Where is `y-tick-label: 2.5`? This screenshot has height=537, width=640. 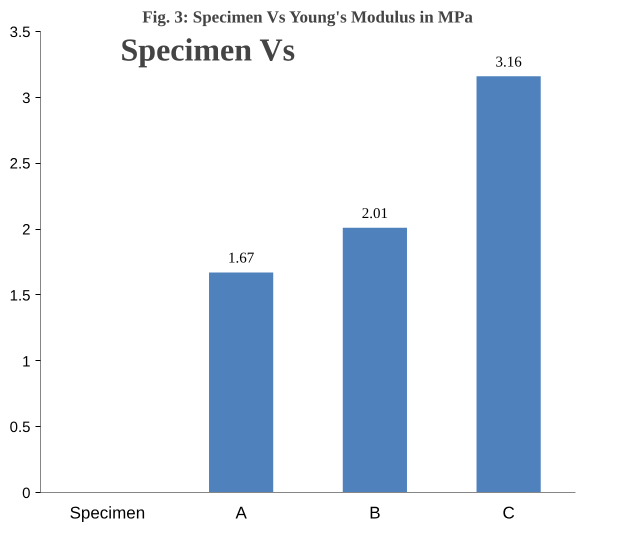 y-tick-label: 2.5 is located at coordinates (20, 164).